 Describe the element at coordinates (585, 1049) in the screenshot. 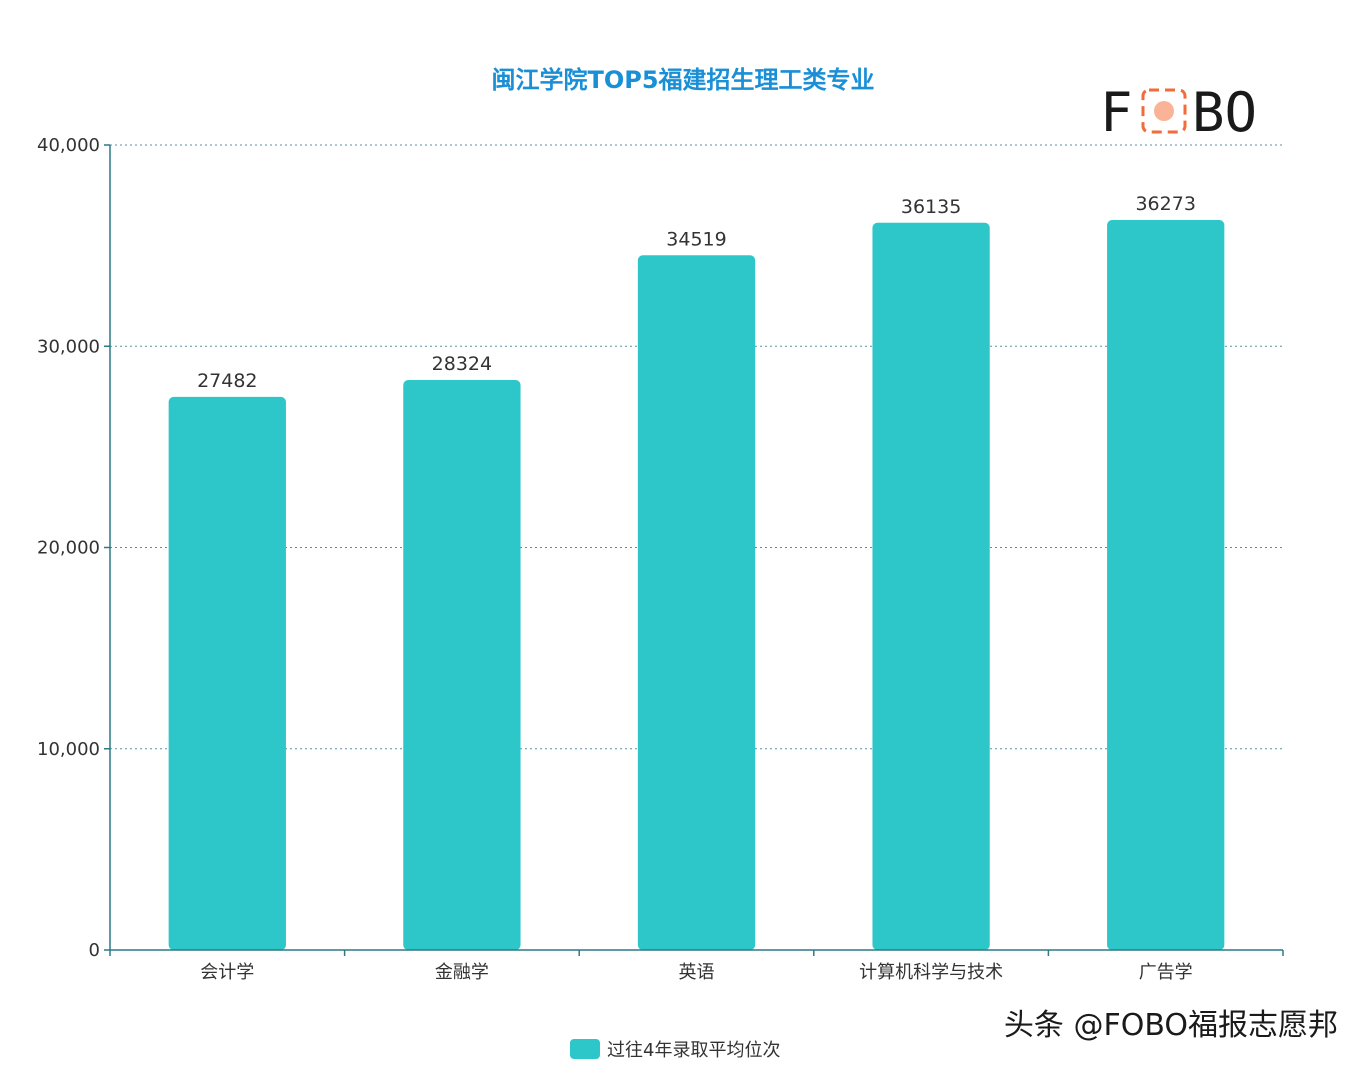

I see `legend-swatch` at that location.